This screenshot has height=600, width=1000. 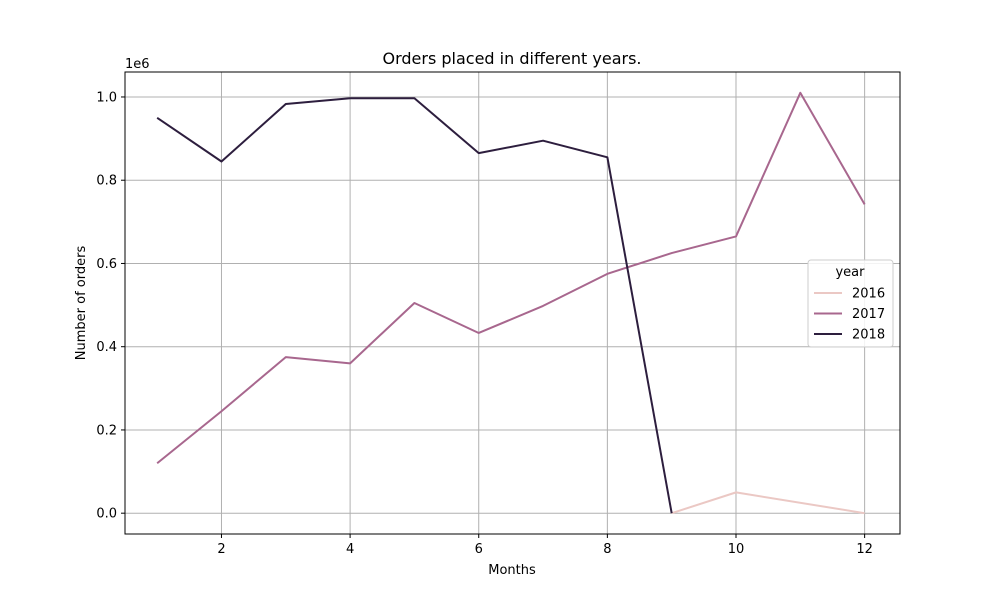 What do you see at coordinates (106, 97) in the screenshot?
I see `y-tick-label: 1.0` at bounding box center [106, 97].